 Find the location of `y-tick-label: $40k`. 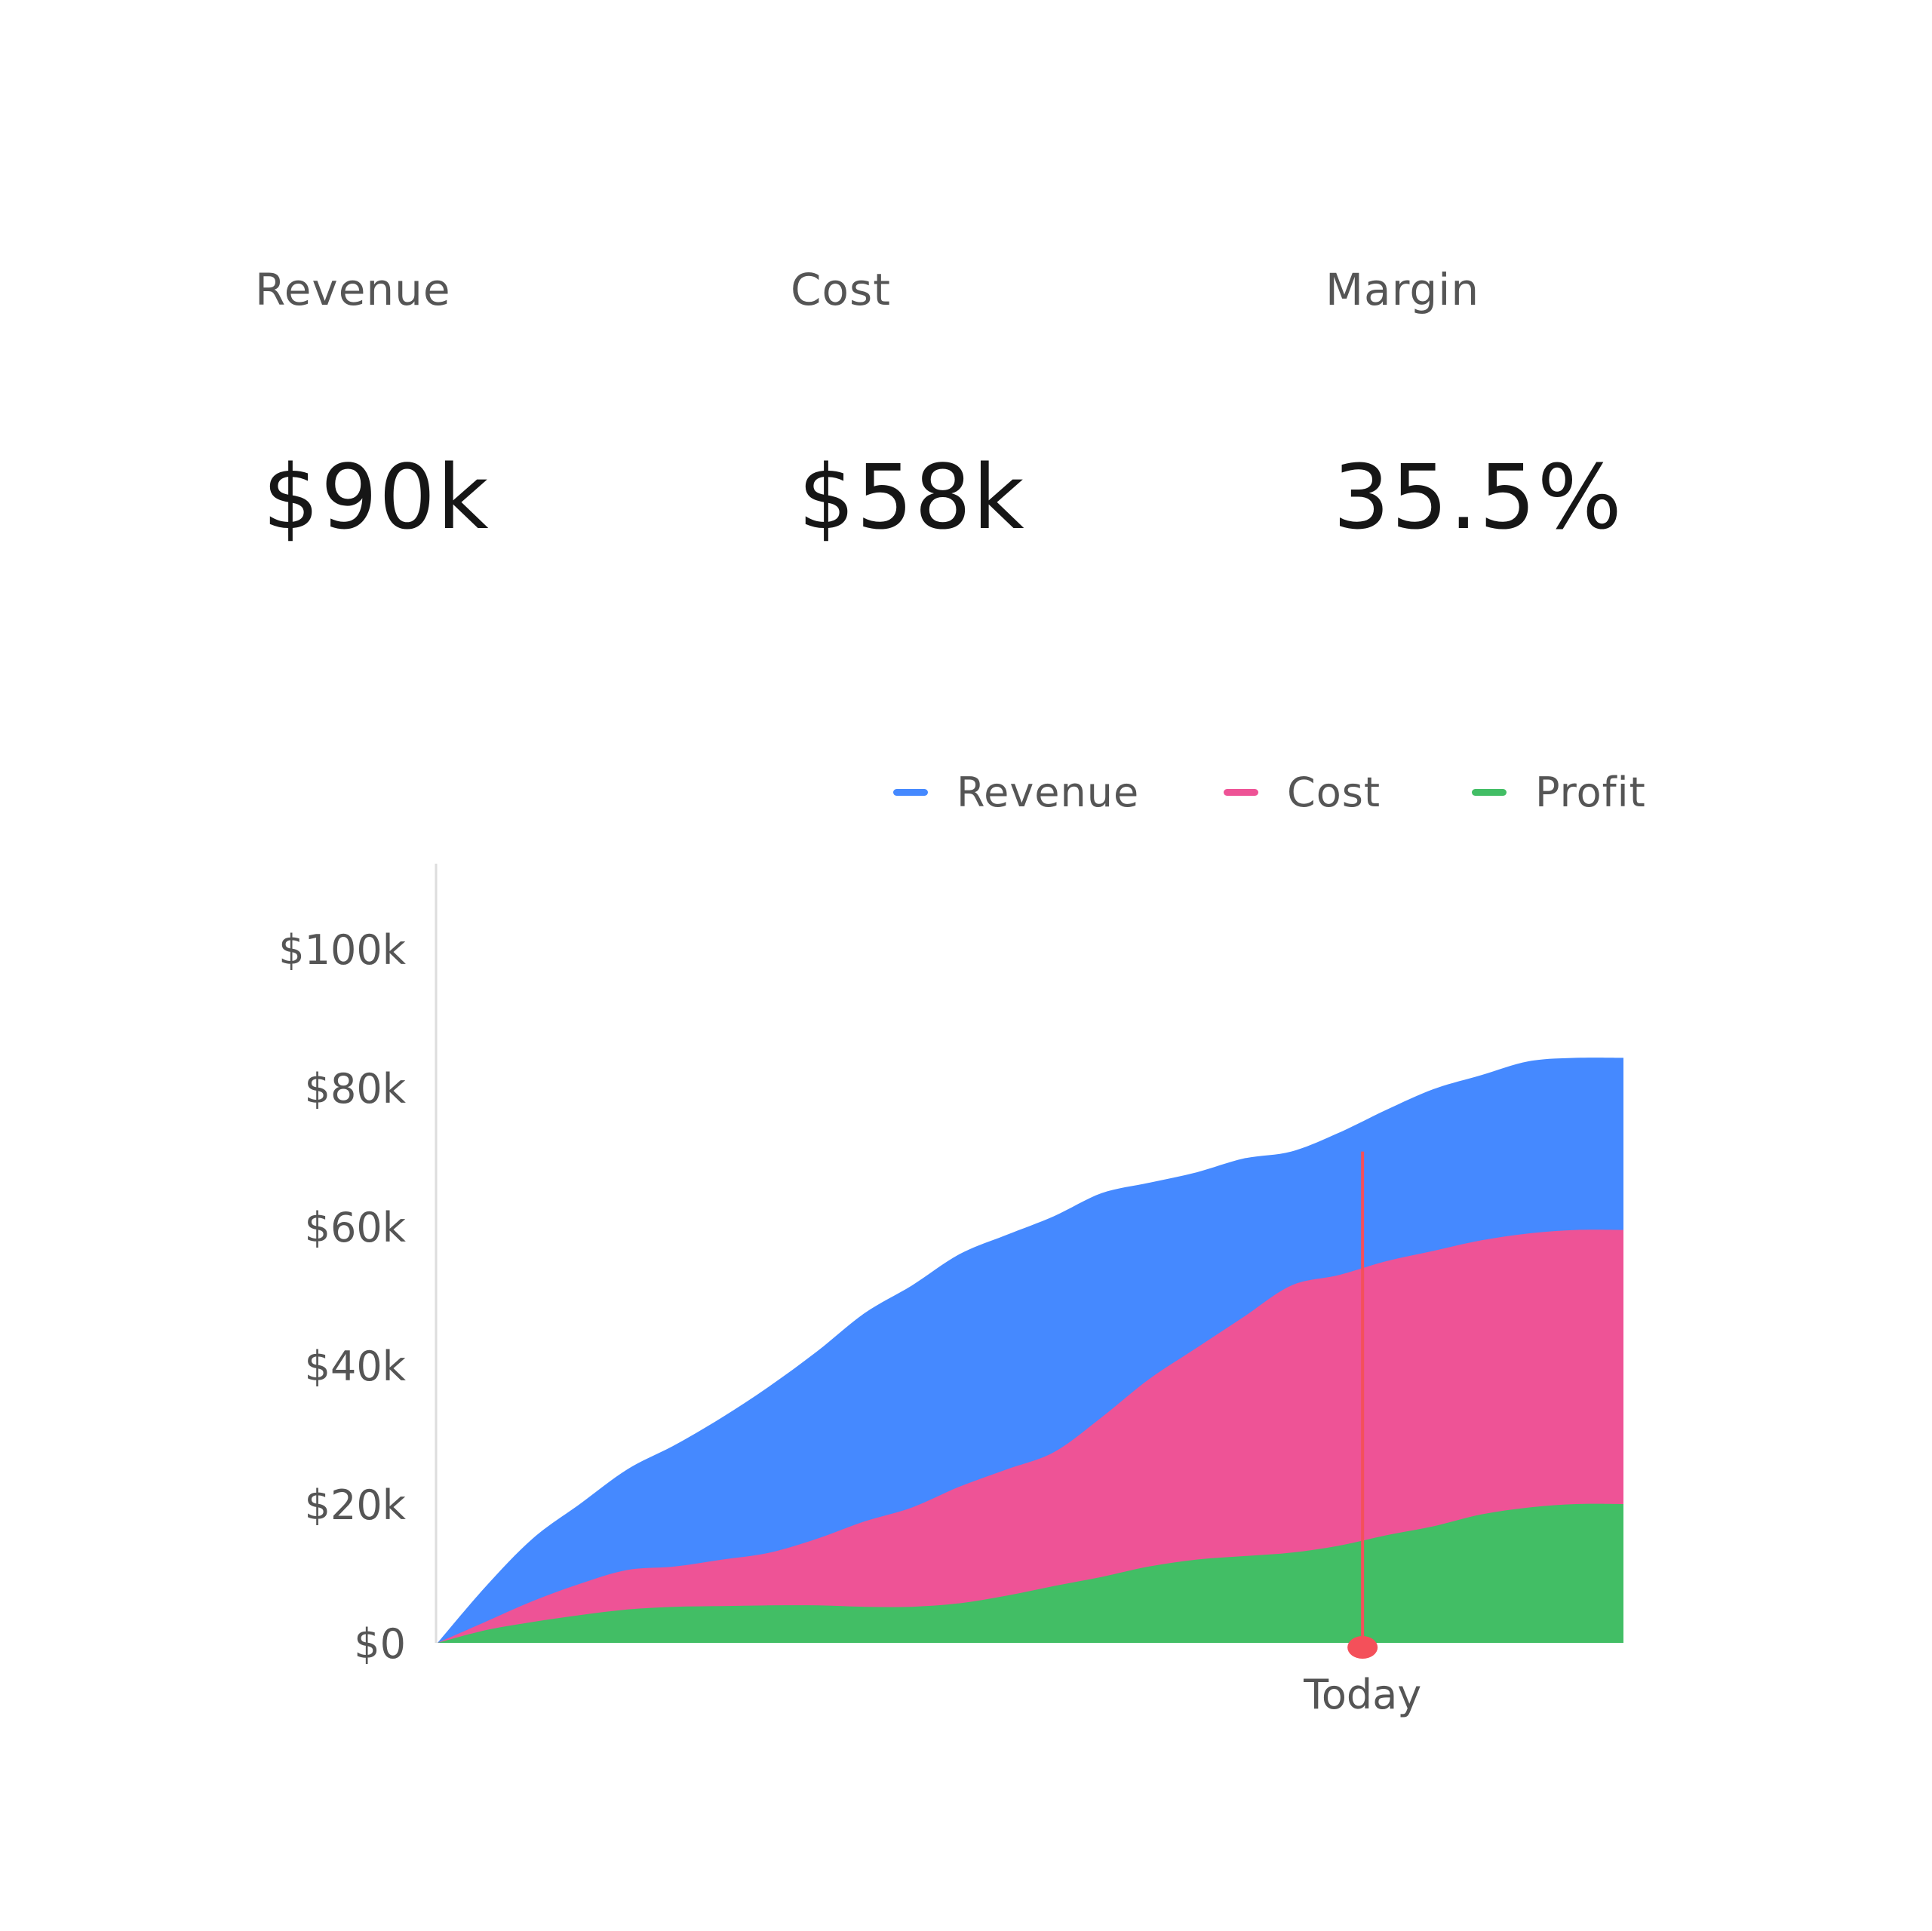

y-tick-label: $40k is located at coordinates (356, 1366).